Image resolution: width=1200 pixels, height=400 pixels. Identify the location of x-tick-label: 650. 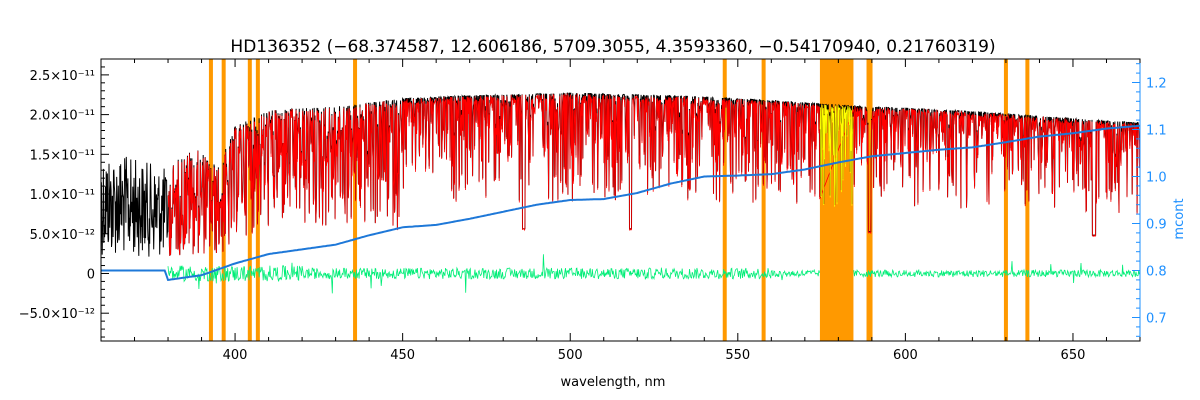
(1073, 355).